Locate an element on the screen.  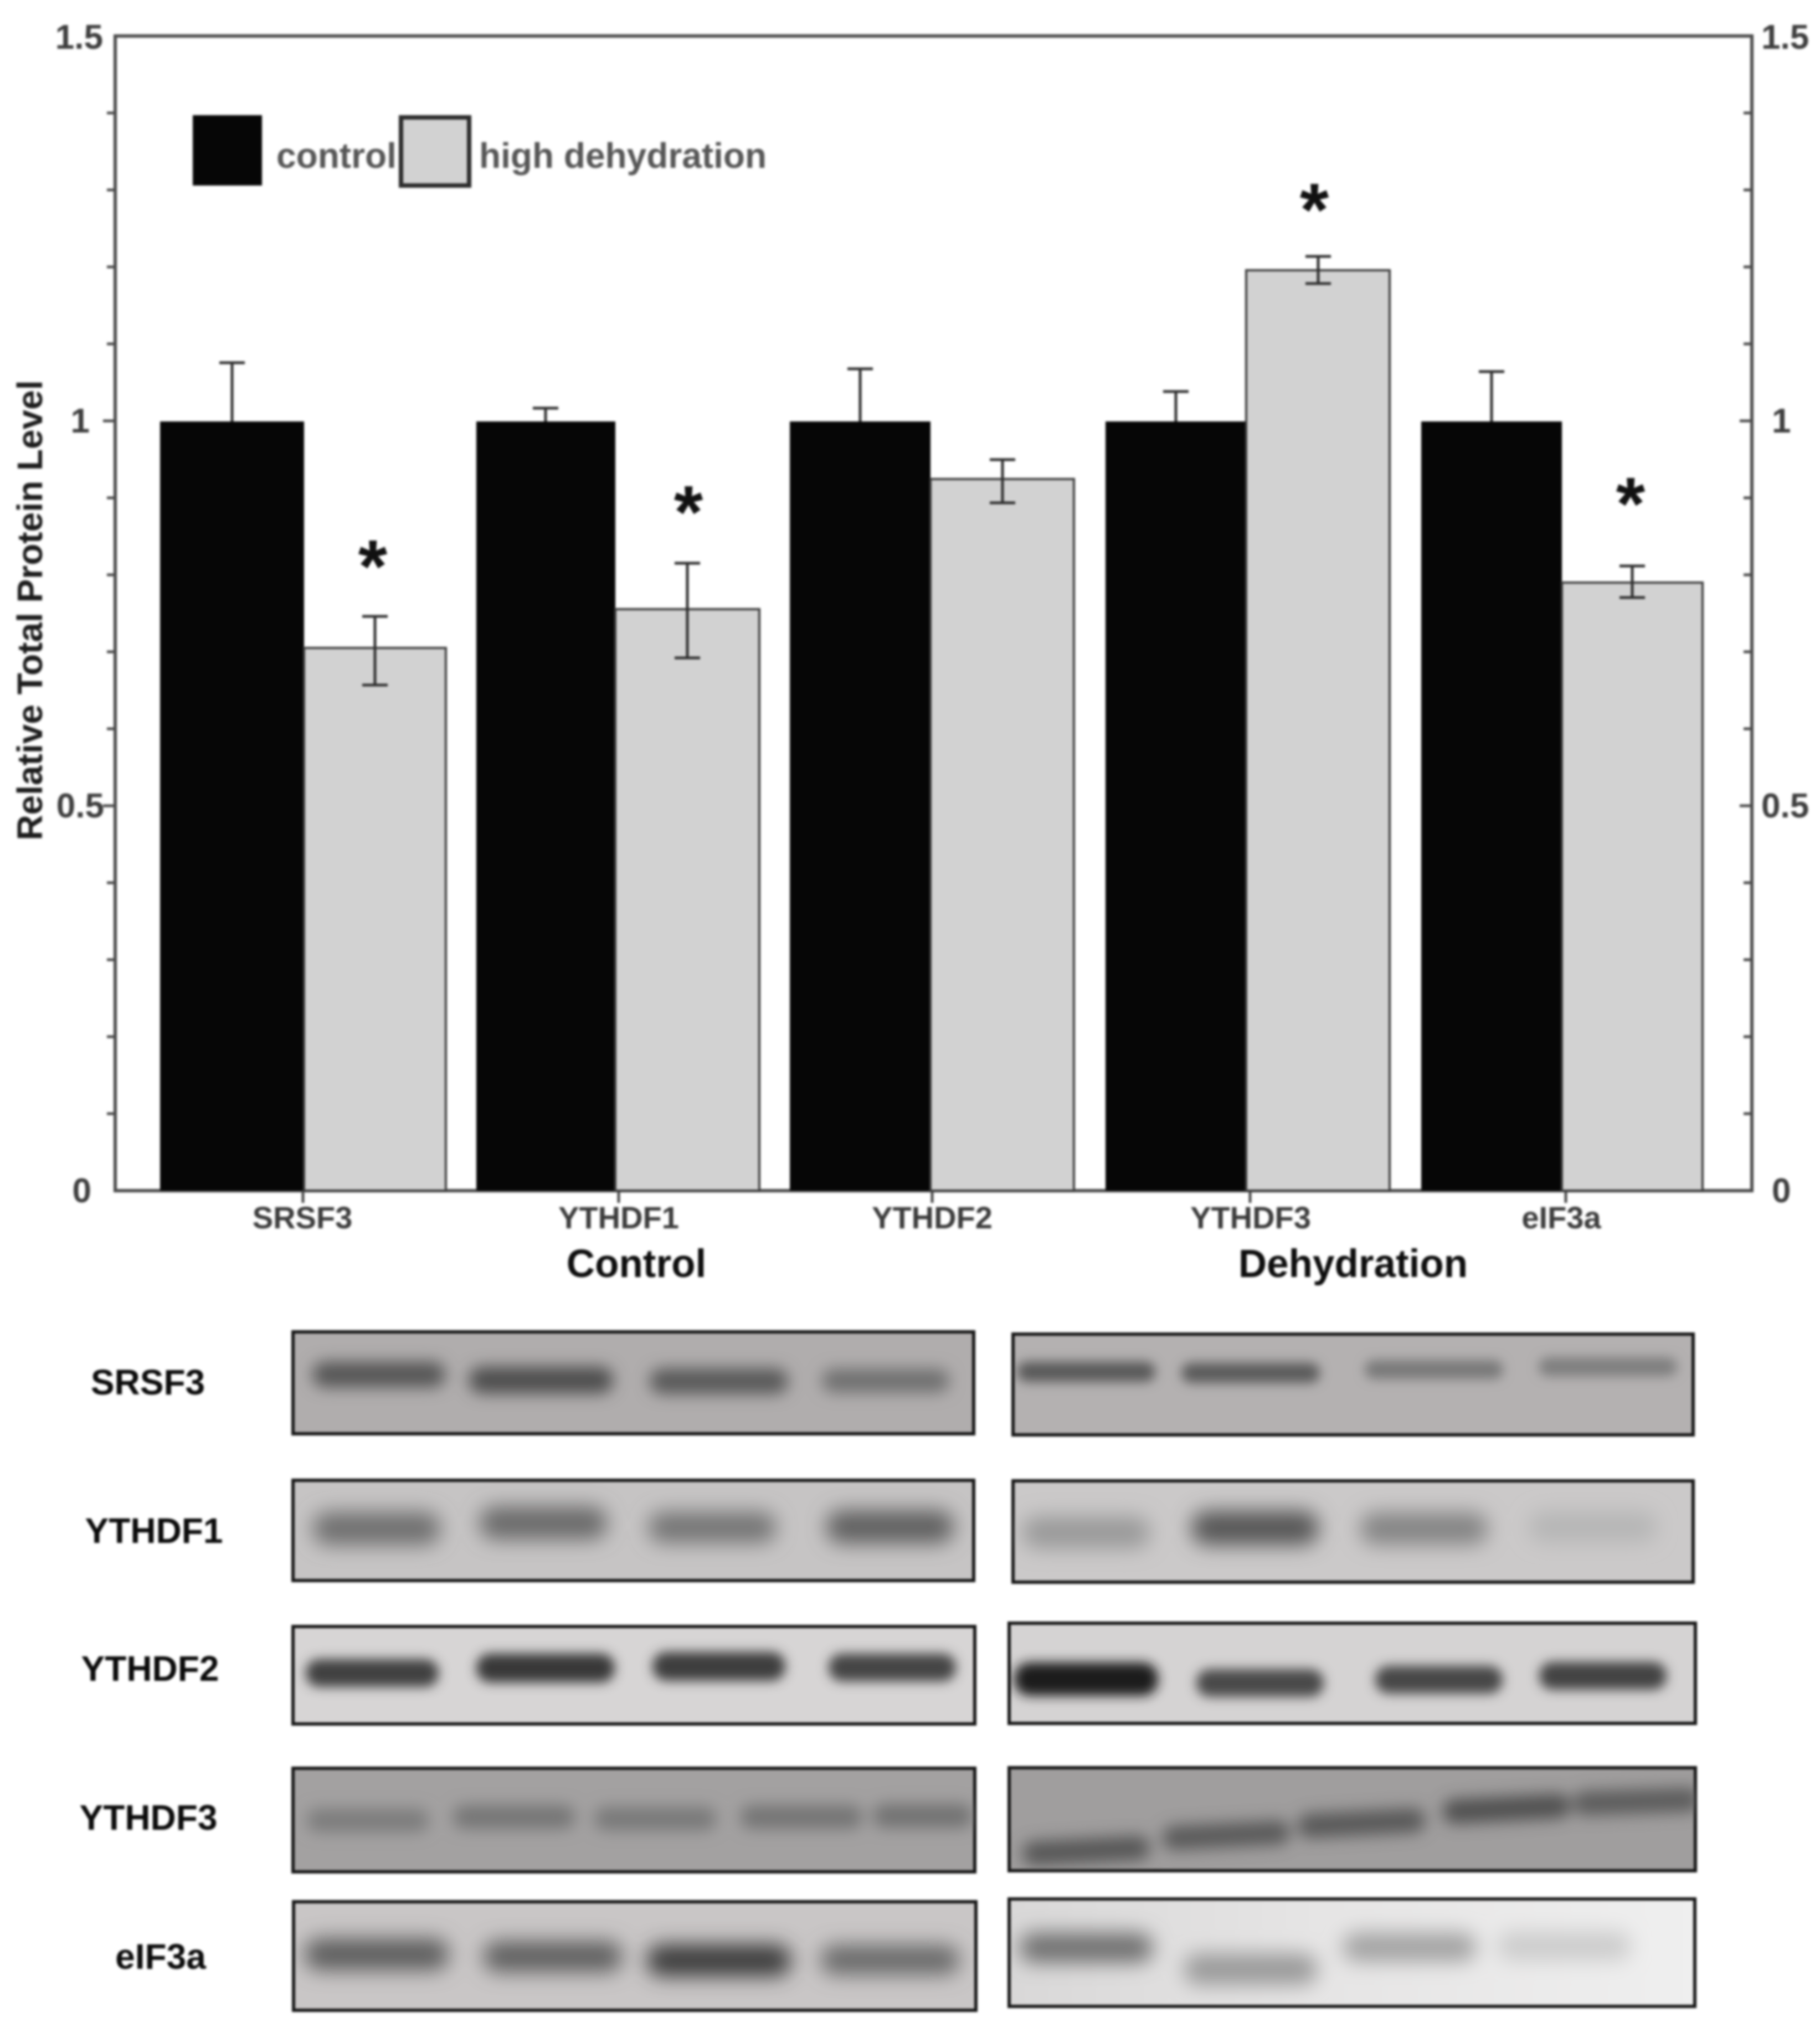
svg-text: control is located at coordinates (336, 156).